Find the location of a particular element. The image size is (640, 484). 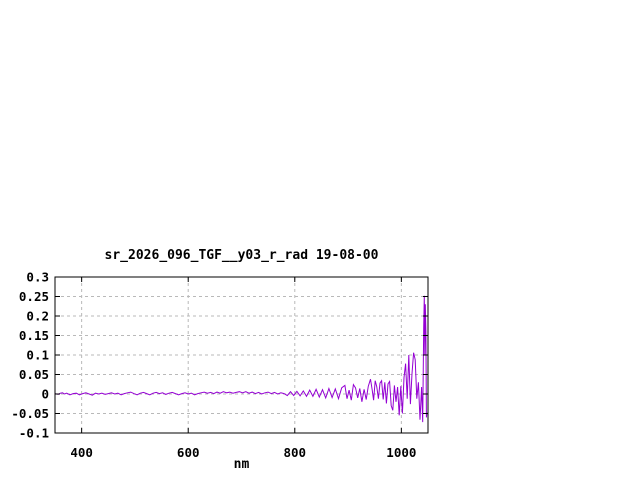

y-tick-label: -0.05 is located at coordinates (30, 413).